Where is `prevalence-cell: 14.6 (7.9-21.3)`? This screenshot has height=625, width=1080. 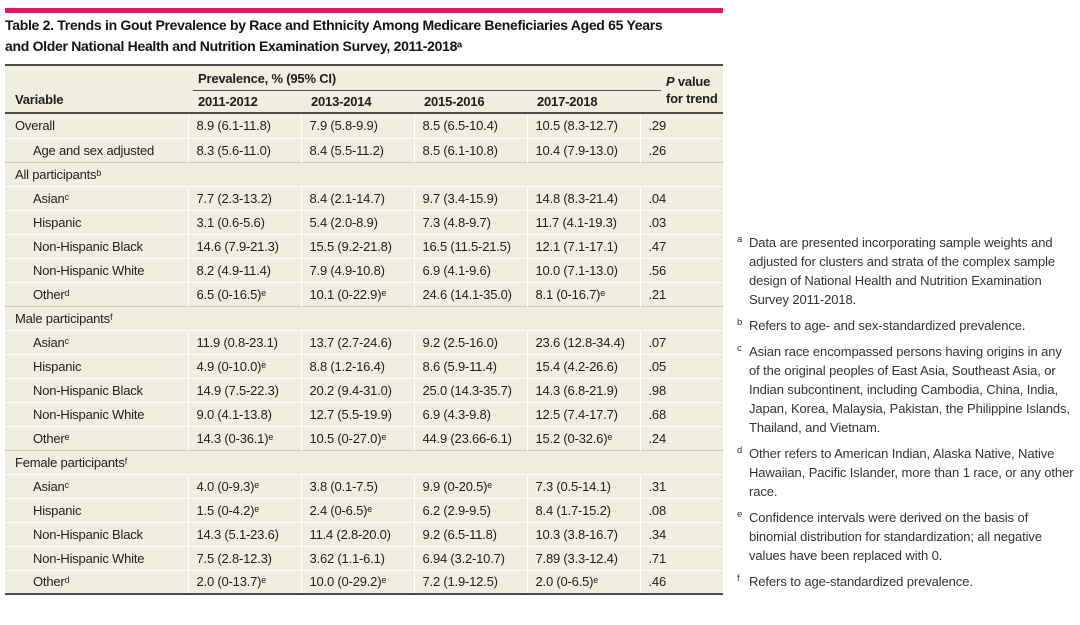
prevalence-cell: 14.6 (7.9-21.3) is located at coordinates (244, 245).